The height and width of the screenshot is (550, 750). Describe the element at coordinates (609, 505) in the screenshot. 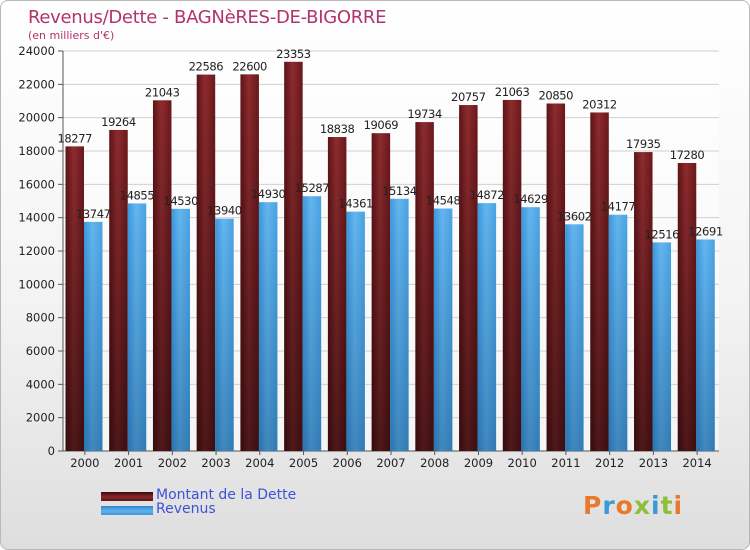

I see `logo-letter: r` at that location.